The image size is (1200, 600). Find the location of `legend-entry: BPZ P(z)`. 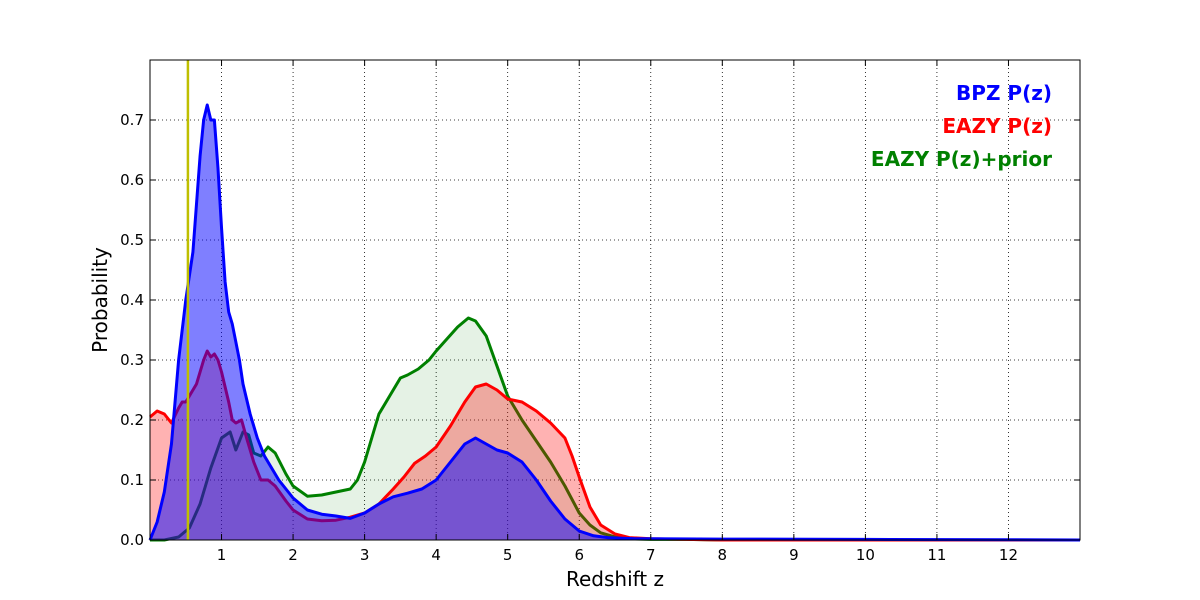

legend-entry: BPZ P(z) is located at coordinates (1004, 93).